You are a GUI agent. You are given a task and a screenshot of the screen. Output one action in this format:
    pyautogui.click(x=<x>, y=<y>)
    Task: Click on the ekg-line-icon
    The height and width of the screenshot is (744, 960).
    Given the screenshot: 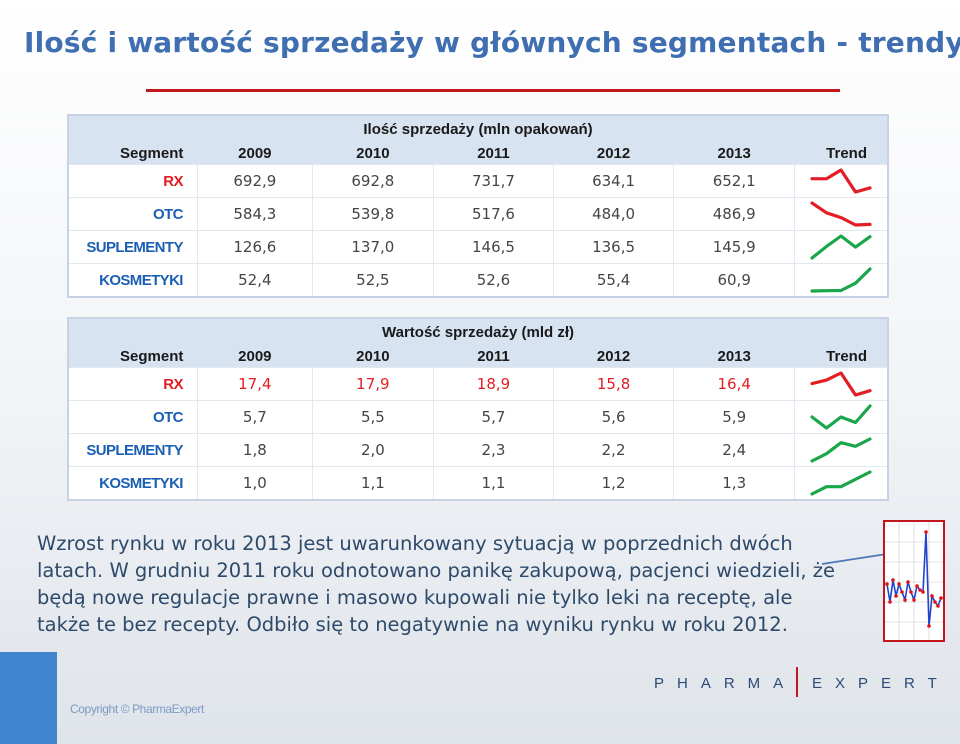 What is the action you would take?
    pyautogui.click(x=914, y=581)
    